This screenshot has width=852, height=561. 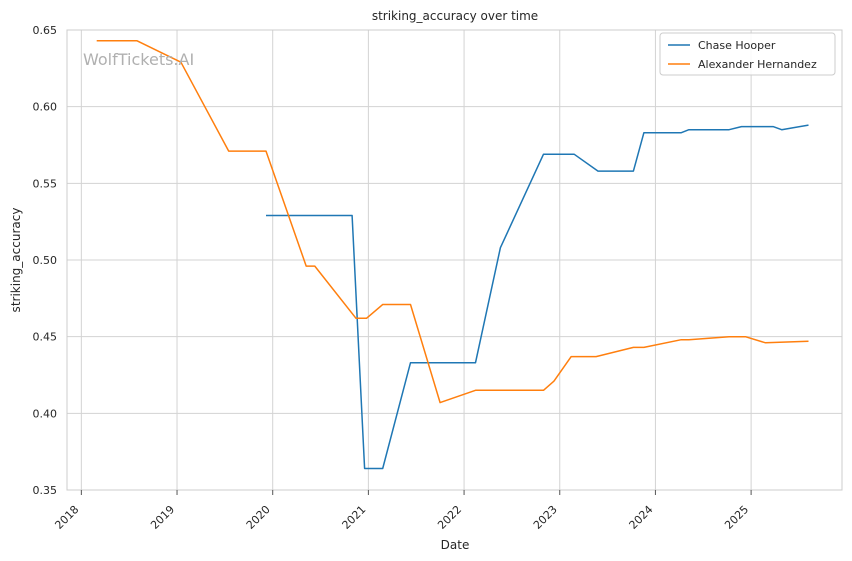 What do you see at coordinates (545, 517) in the screenshot?
I see `x-tick-label: 2023` at bounding box center [545, 517].